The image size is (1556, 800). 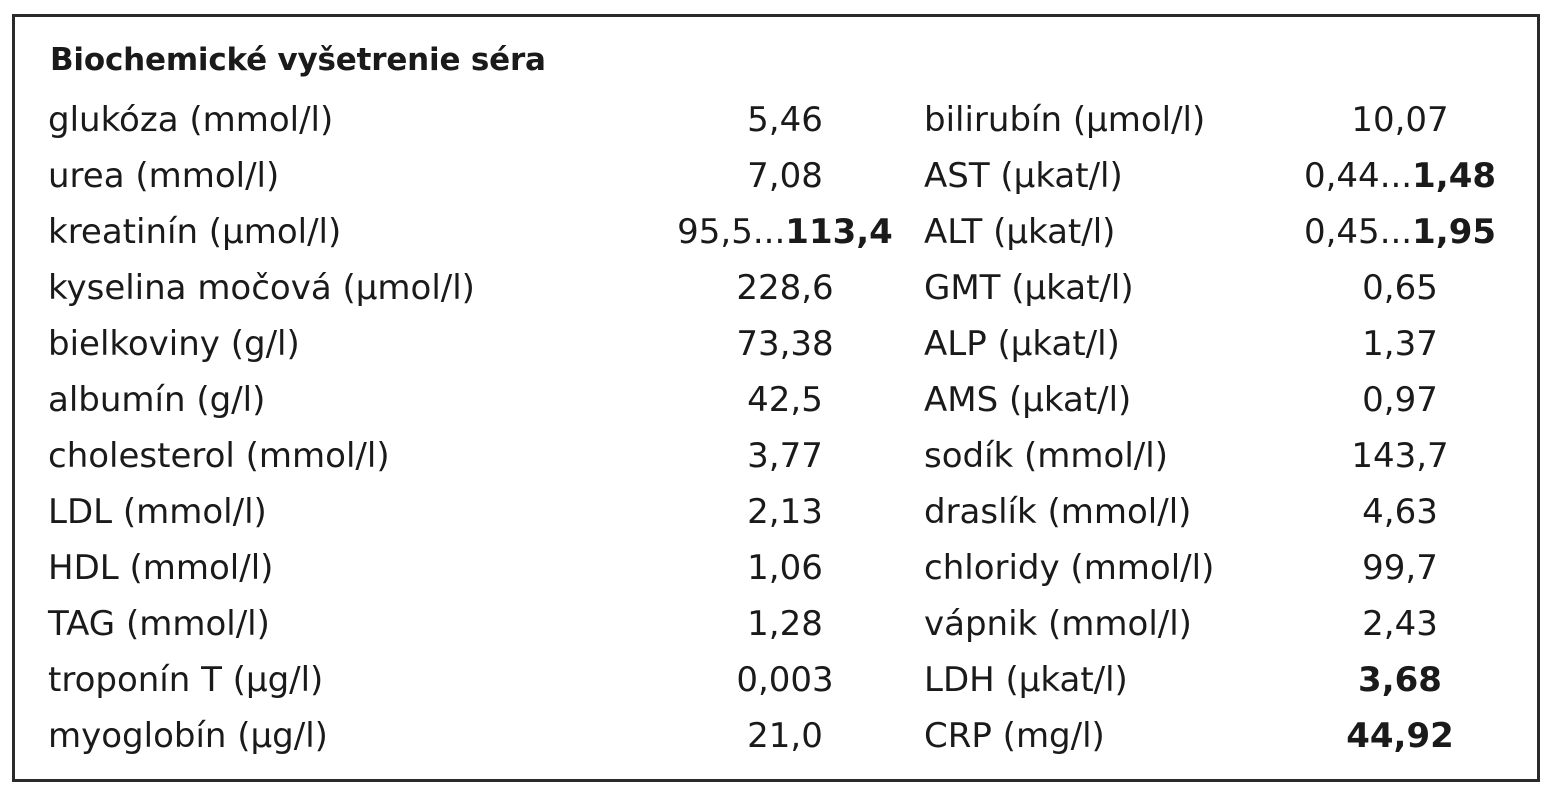 I want to click on right-label: ALT (μkat/l), so click(x=1020, y=232).